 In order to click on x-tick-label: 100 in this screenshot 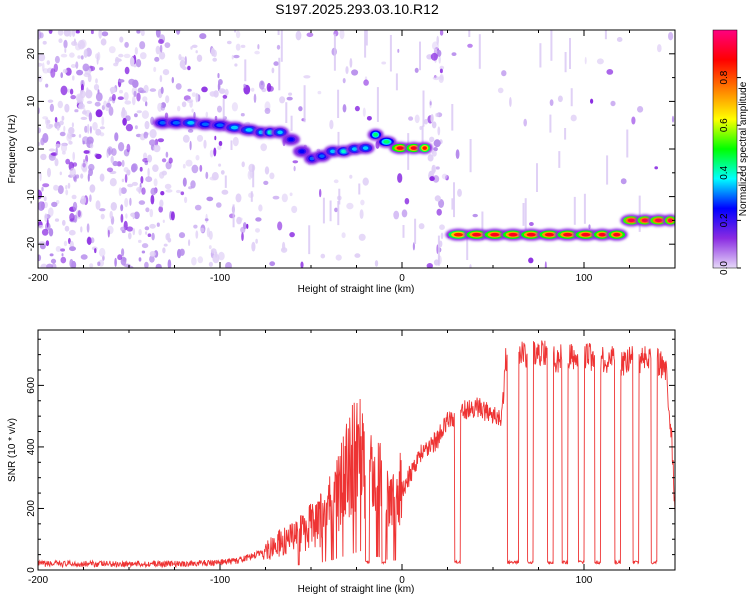, I will do `click(584, 278)`.